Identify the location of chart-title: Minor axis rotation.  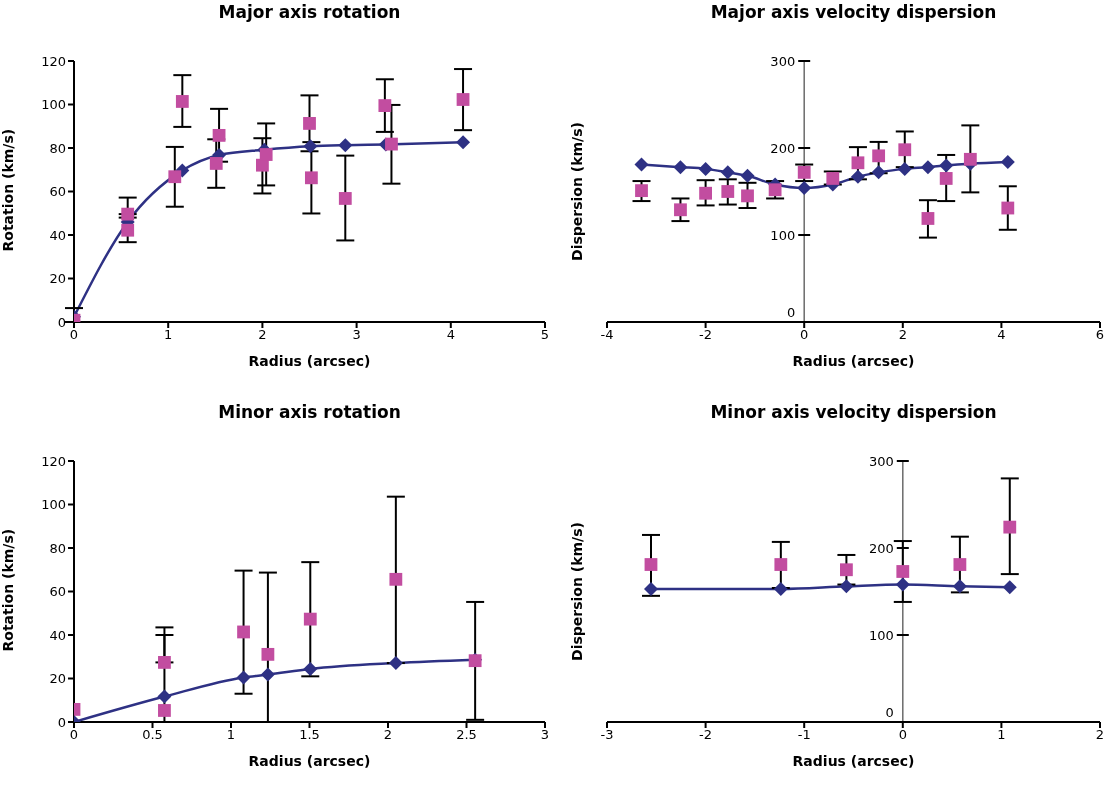
(309, 412).